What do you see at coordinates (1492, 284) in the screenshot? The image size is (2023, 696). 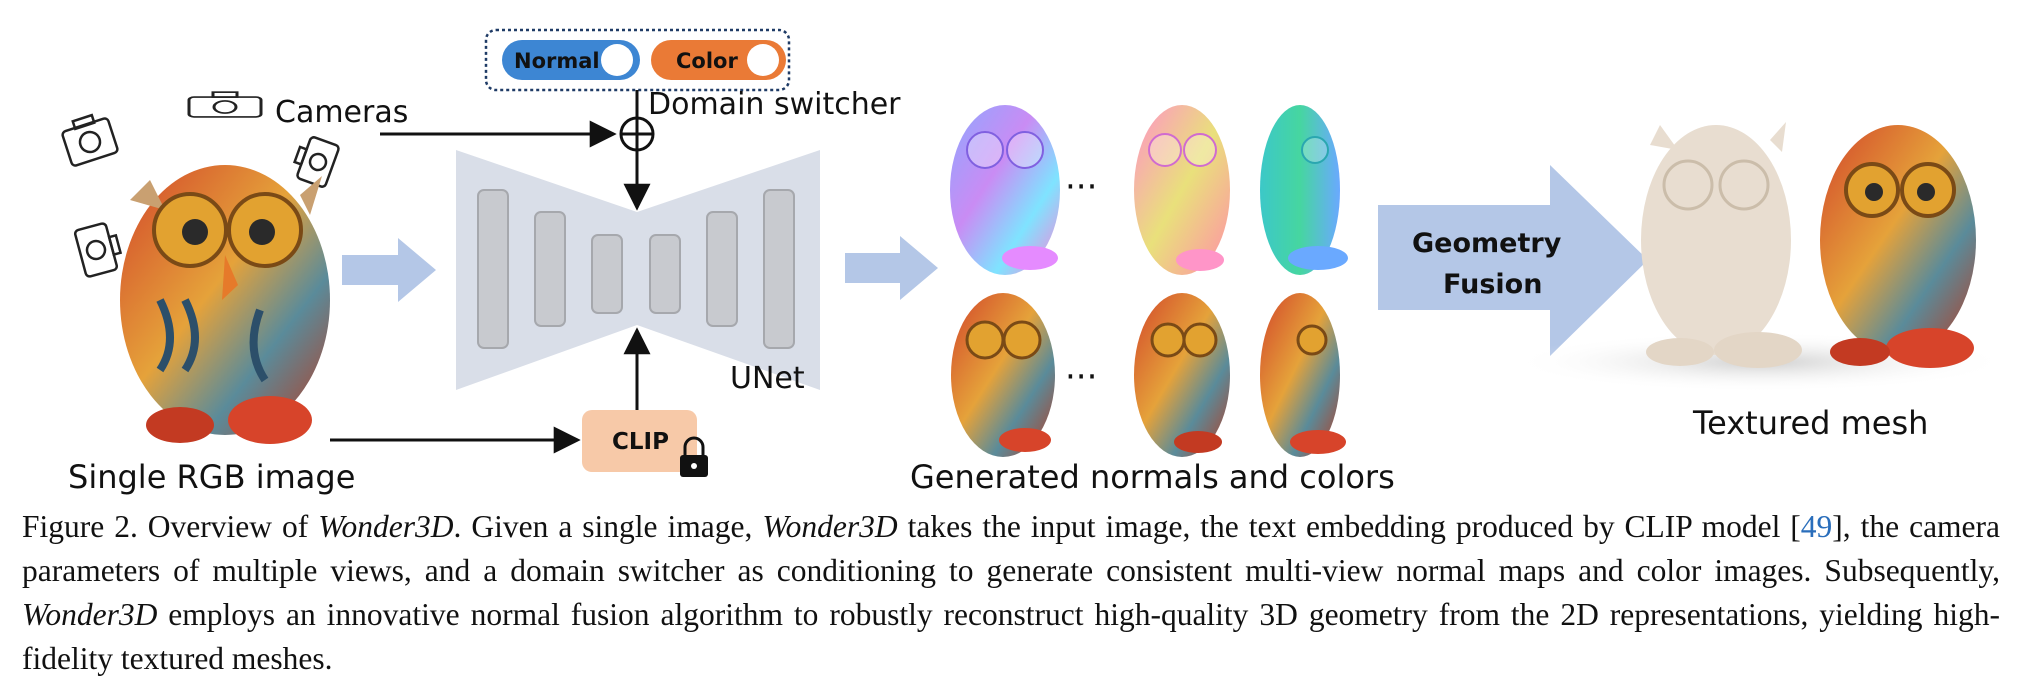 I see `fusion-label-line2: Fusion` at bounding box center [1492, 284].